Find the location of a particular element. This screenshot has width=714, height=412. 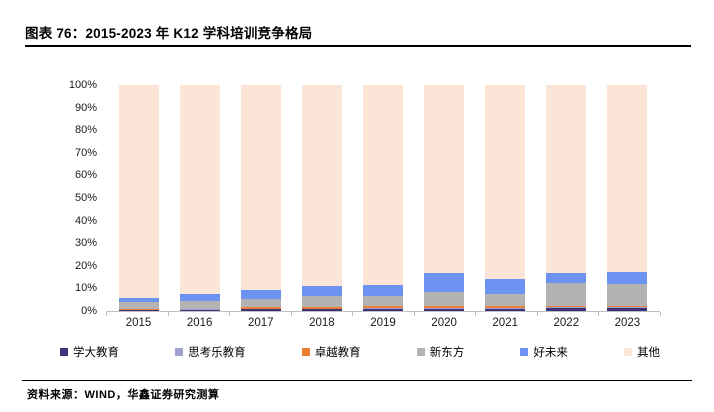

segment-其他-2020 is located at coordinates (444, 179).